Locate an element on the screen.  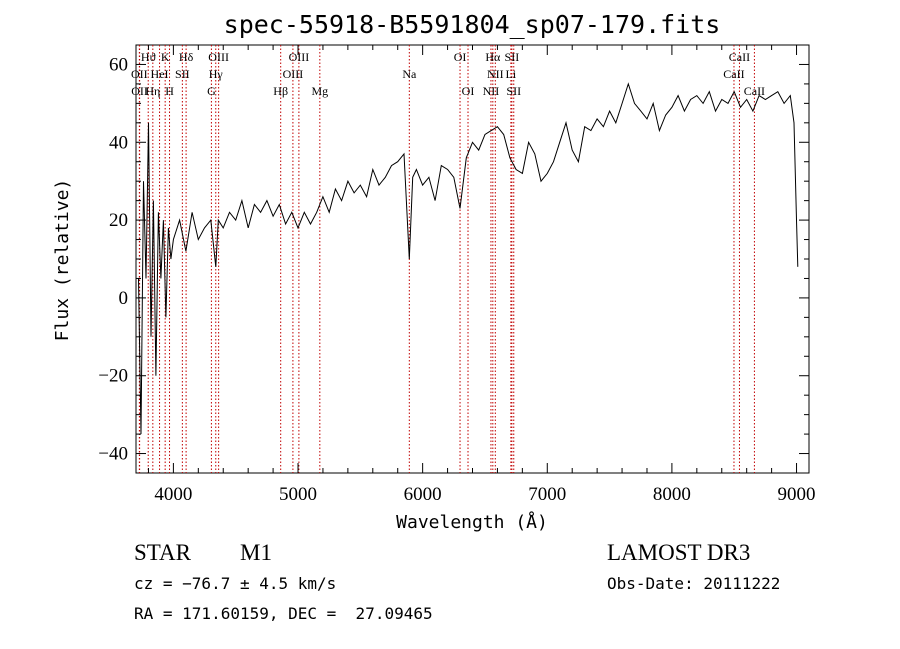
x-tick-label: 6000 is located at coordinates (423, 494).